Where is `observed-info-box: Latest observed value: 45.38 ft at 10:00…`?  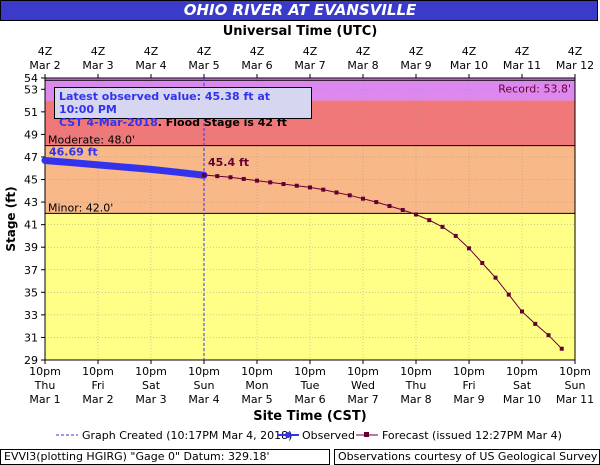 observed-info-box: Latest observed value: 45.38 ft at 10:00… is located at coordinates (183, 108).